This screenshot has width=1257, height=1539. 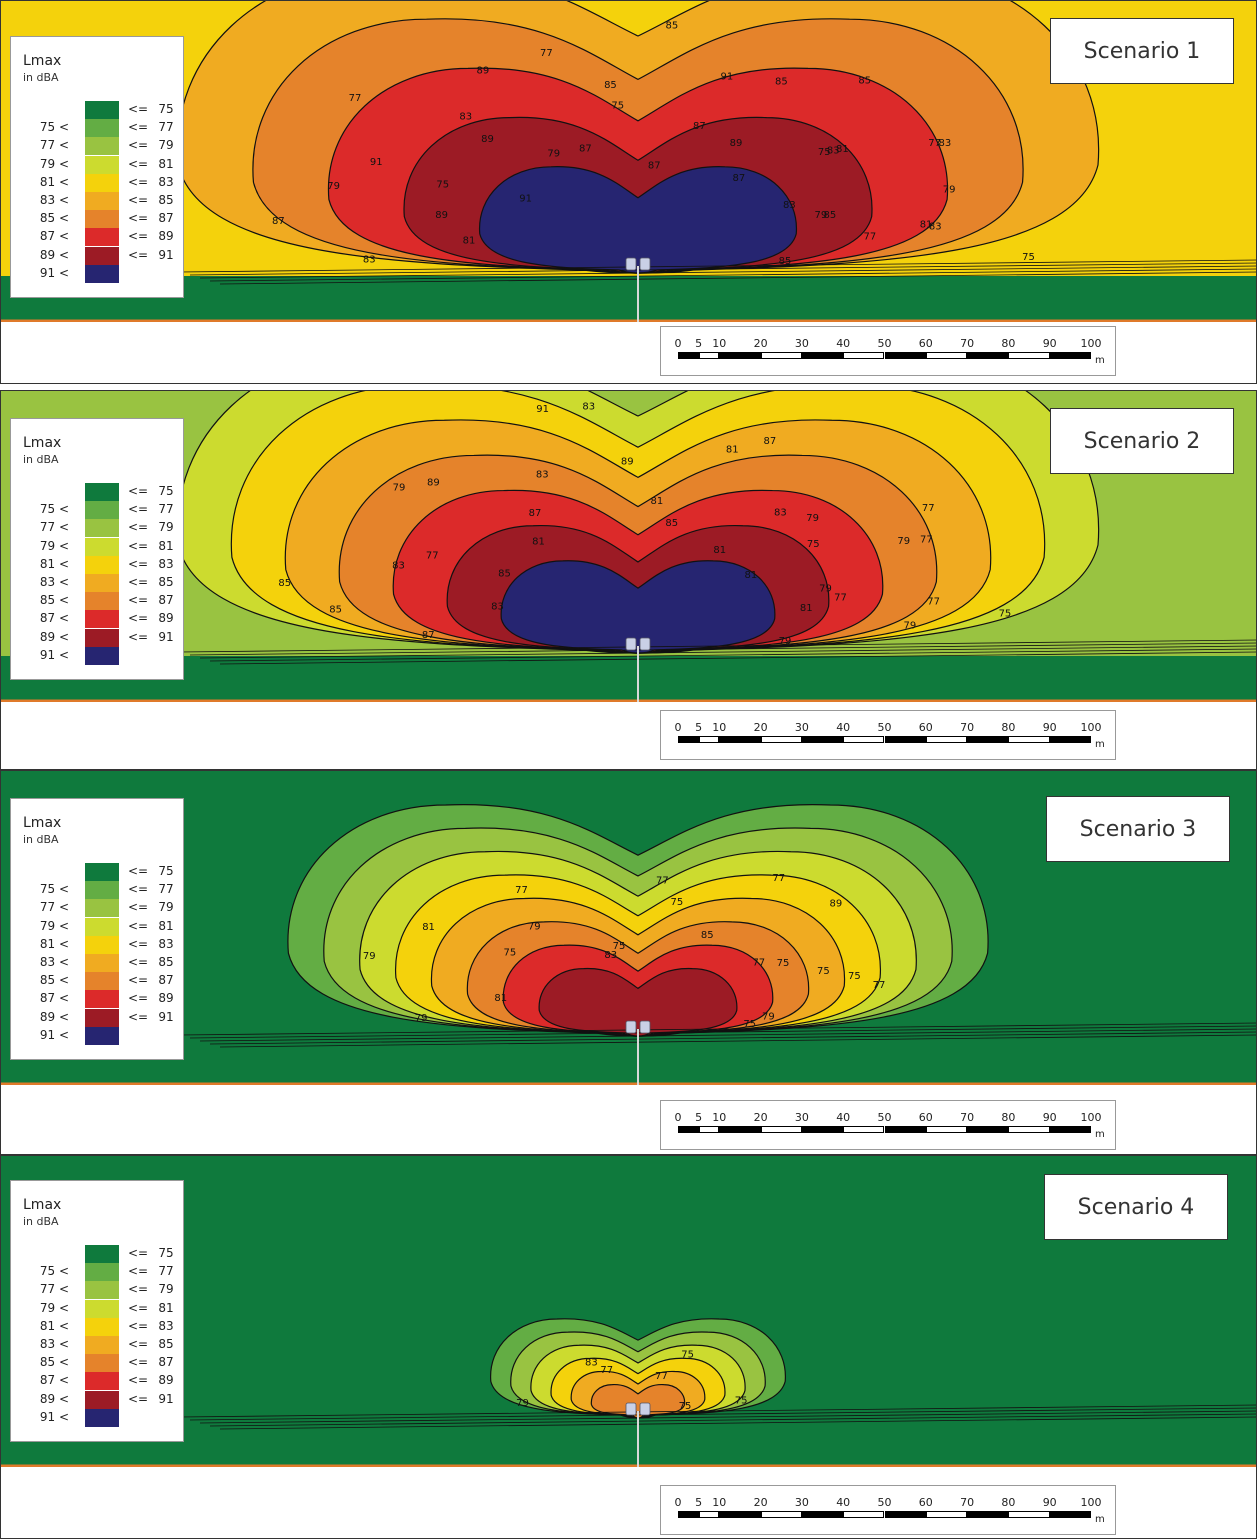 I want to click on road-strip-fill, so click(x=628, y=679).